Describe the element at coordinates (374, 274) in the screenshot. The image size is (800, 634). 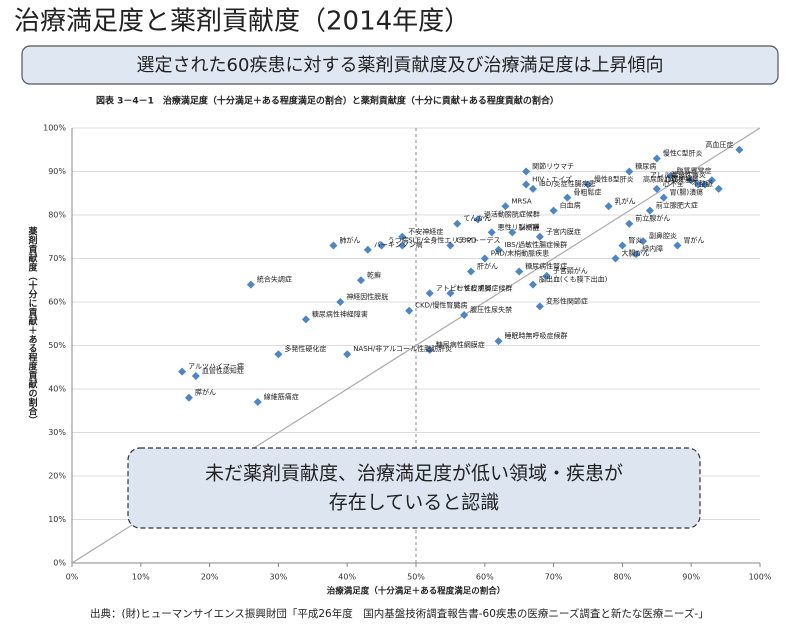
I see `point-label: 乾癬` at that location.